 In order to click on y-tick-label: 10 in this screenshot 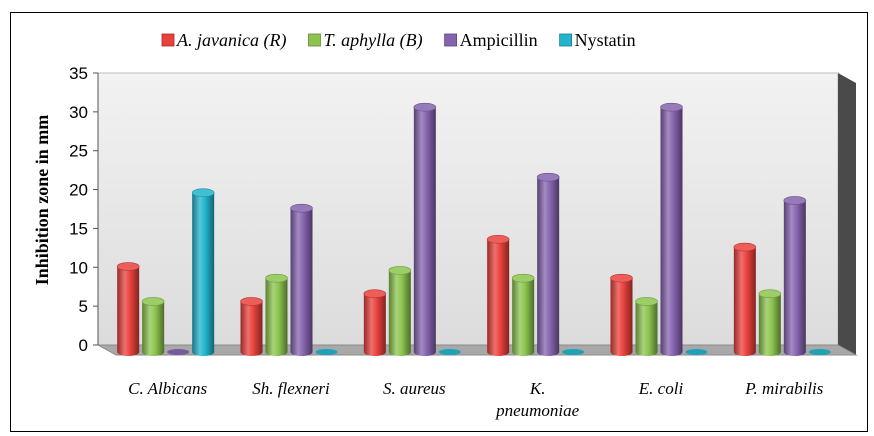, I will do `click(78, 267)`.